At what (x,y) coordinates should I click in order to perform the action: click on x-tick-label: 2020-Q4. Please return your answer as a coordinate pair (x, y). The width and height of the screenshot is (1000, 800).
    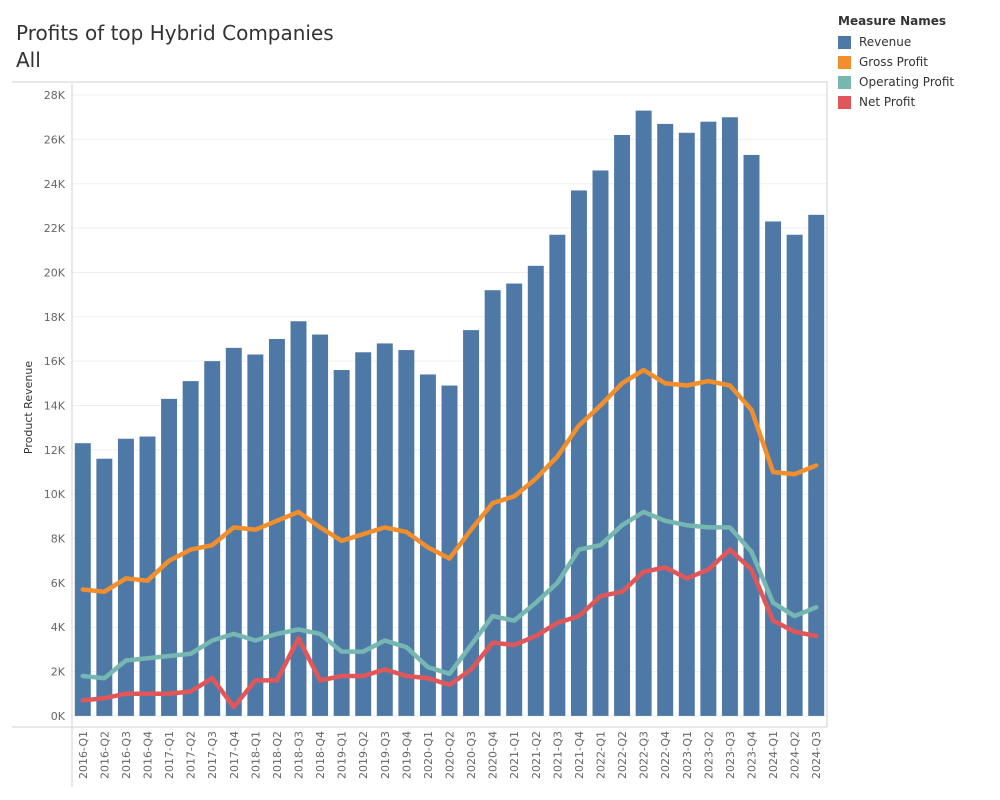
    Looking at the image, I should click on (493, 755).